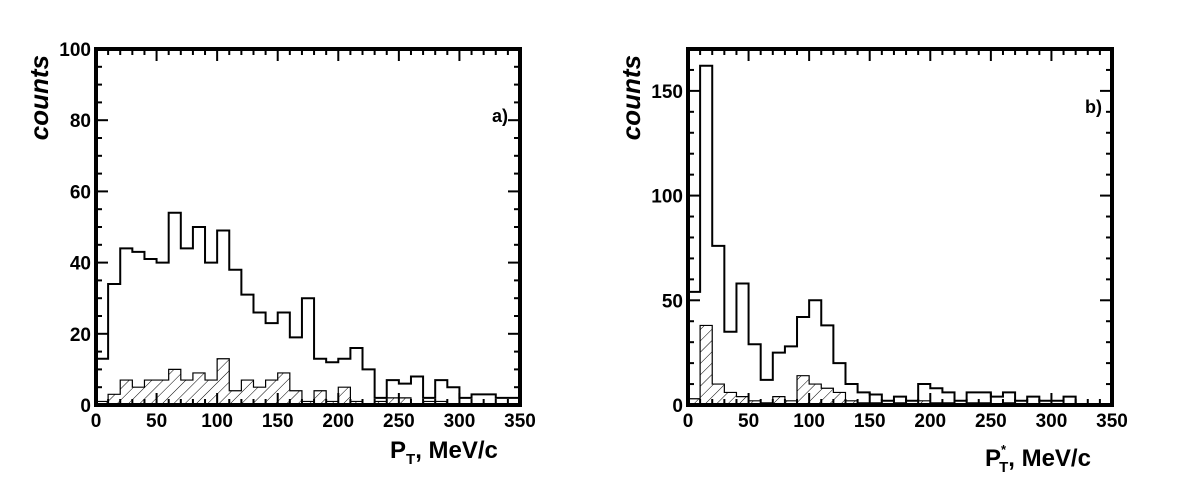  I want to click on y-tick-label: 150, so click(667, 92).